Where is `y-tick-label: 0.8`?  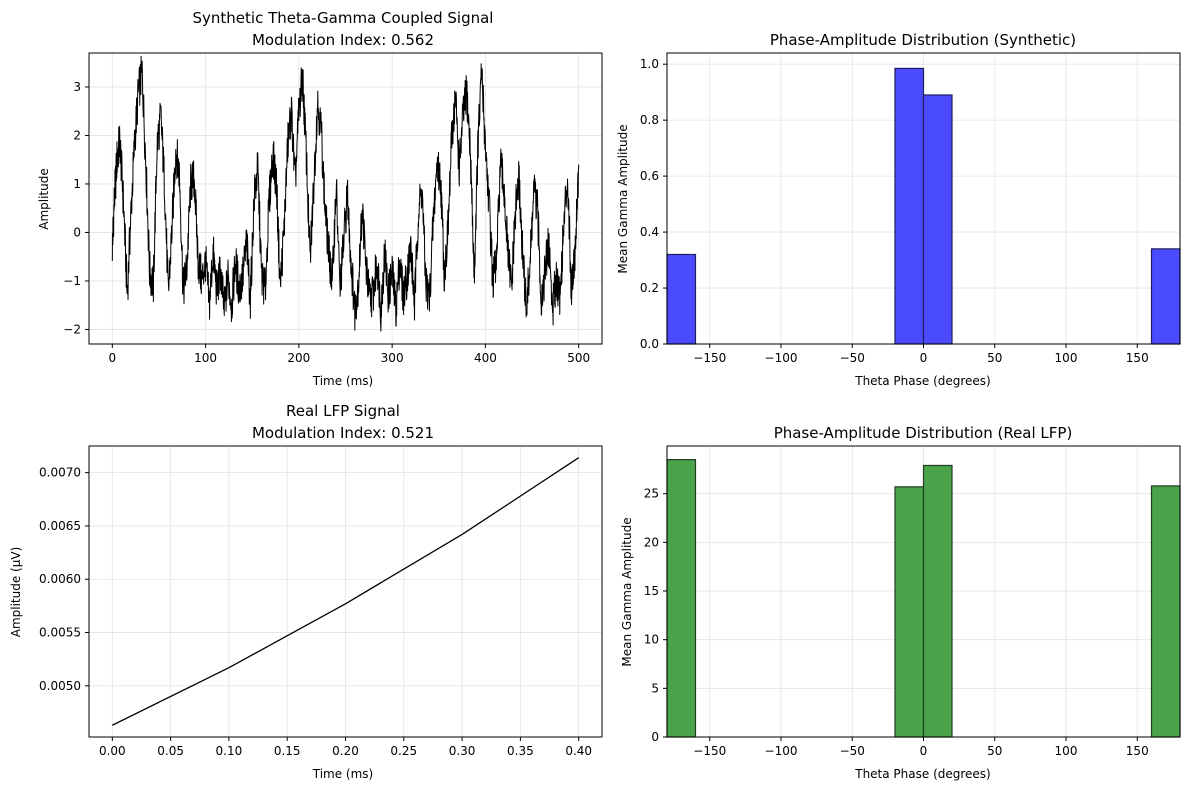 y-tick-label: 0.8 is located at coordinates (649, 120).